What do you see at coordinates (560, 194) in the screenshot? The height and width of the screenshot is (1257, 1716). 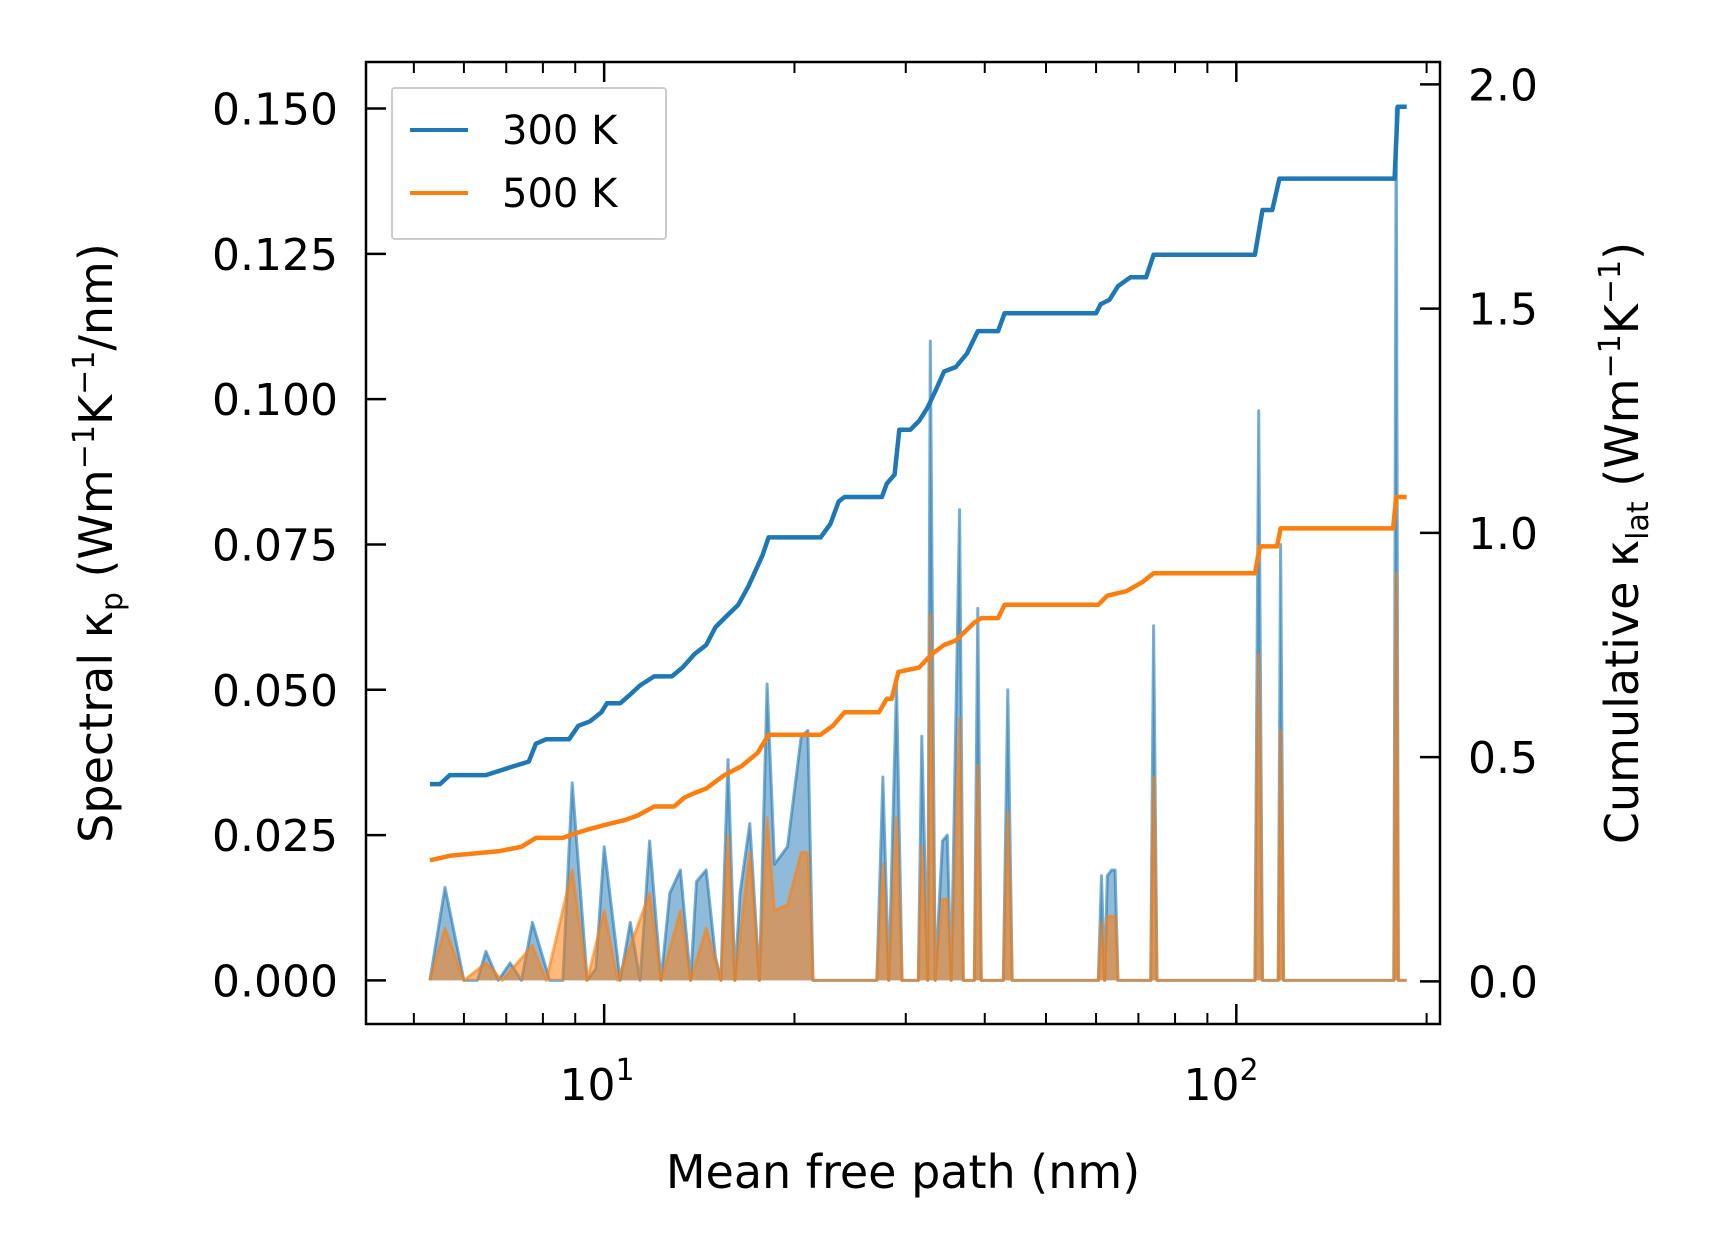 I see `legend-label-500k: 500 K` at bounding box center [560, 194].